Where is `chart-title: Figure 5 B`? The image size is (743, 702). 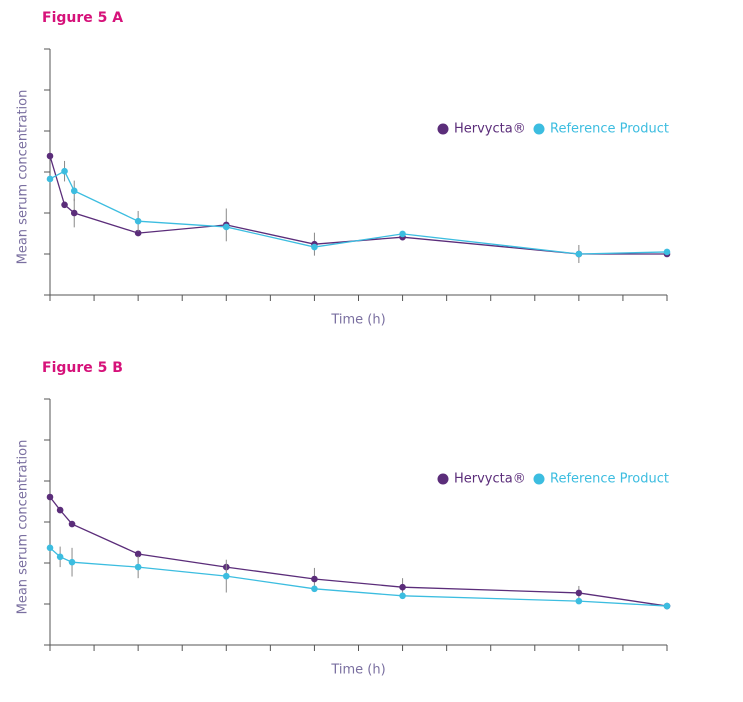
chart-title: Figure 5 B is located at coordinates (82, 368).